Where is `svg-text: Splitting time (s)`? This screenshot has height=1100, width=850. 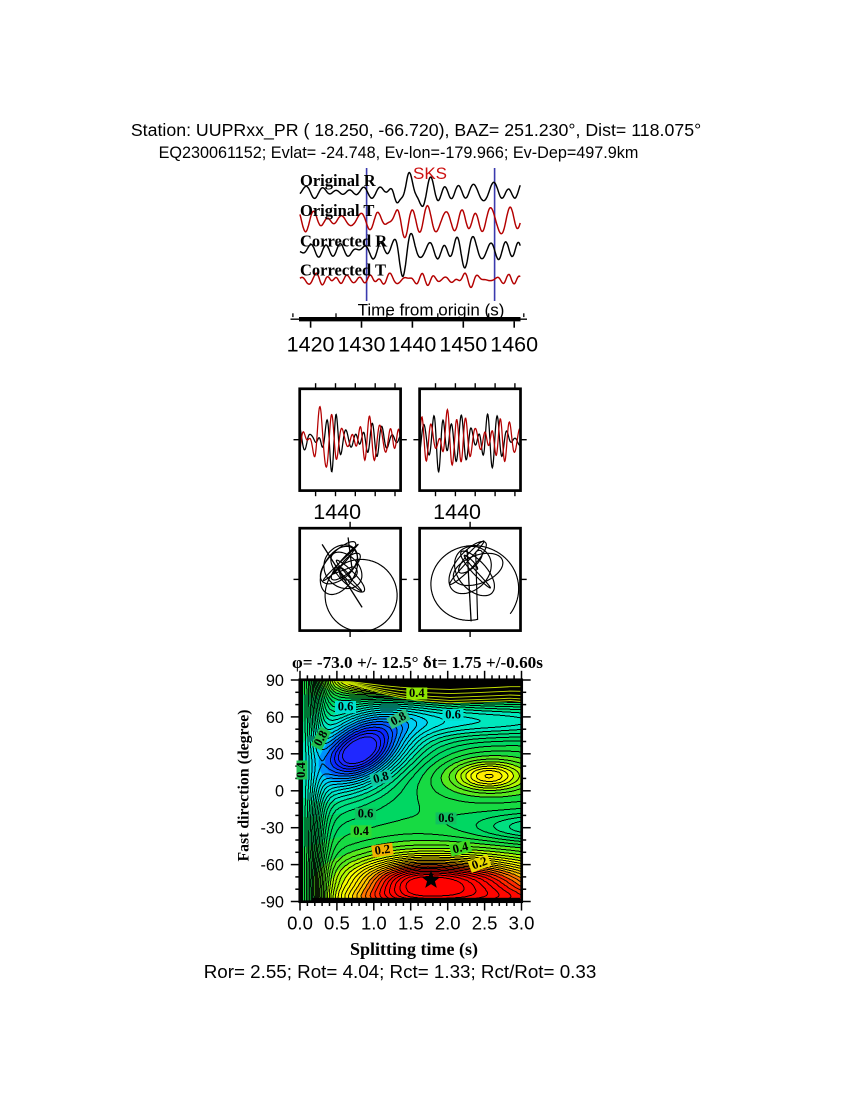
svg-text: Splitting time (s) is located at coordinates (414, 949).